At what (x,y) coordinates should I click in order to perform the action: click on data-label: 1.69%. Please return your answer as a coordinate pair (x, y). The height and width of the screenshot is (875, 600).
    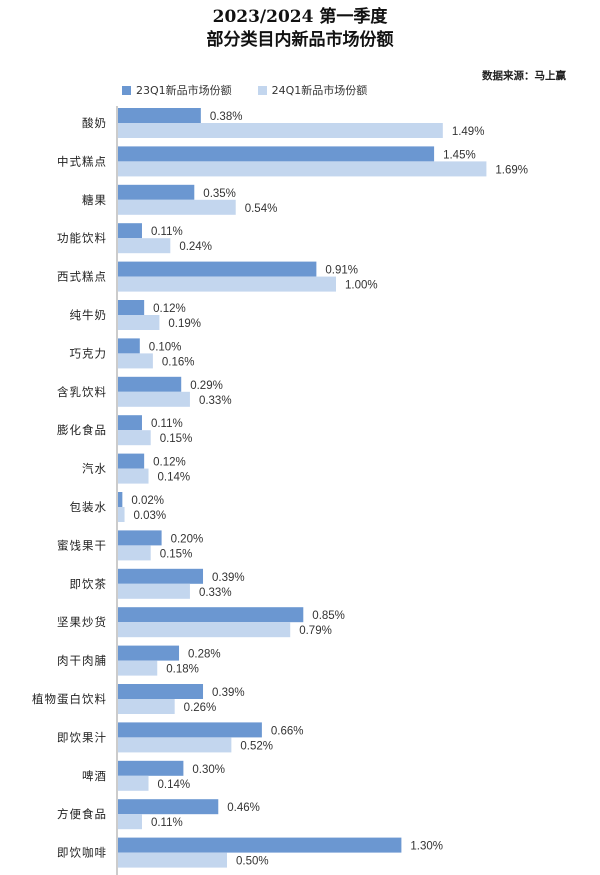
    Looking at the image, I should click on (511, 170).